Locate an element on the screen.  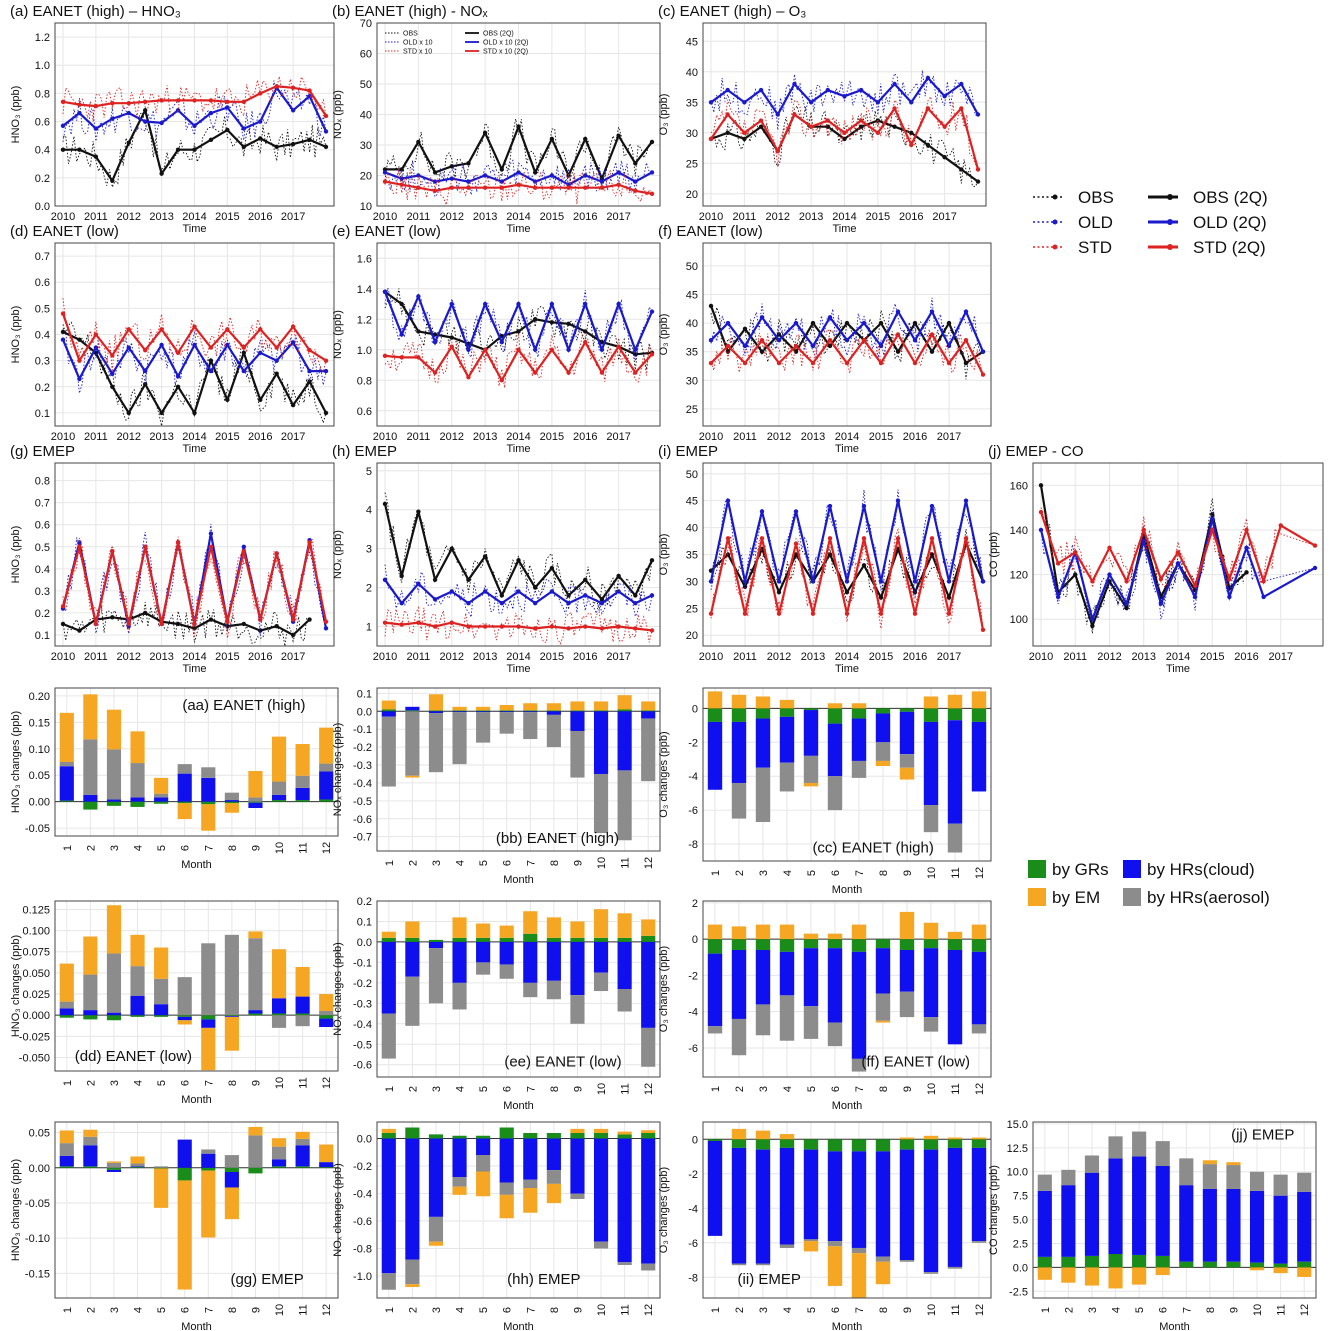
y-tick-label: 2 is located at coordinates (369, 589).